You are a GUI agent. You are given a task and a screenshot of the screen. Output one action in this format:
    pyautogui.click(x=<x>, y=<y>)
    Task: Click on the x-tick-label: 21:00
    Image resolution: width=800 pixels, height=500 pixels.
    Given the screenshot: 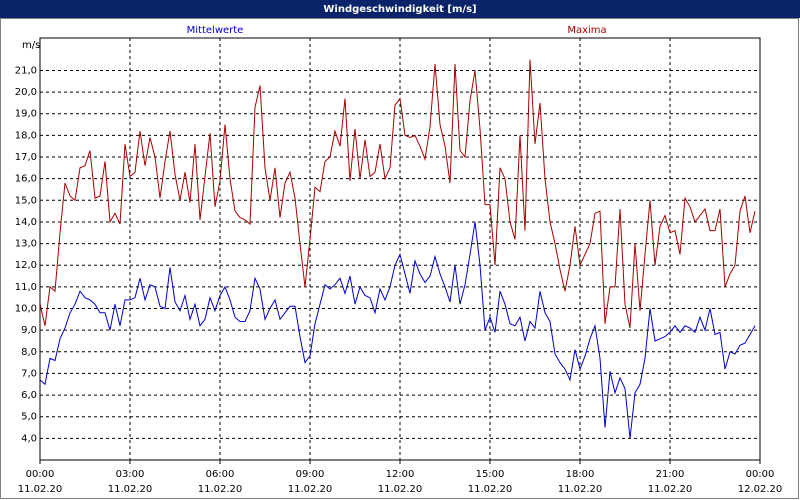 What is the action you would take?
    pyautogui.click(x=670, y=474)
    